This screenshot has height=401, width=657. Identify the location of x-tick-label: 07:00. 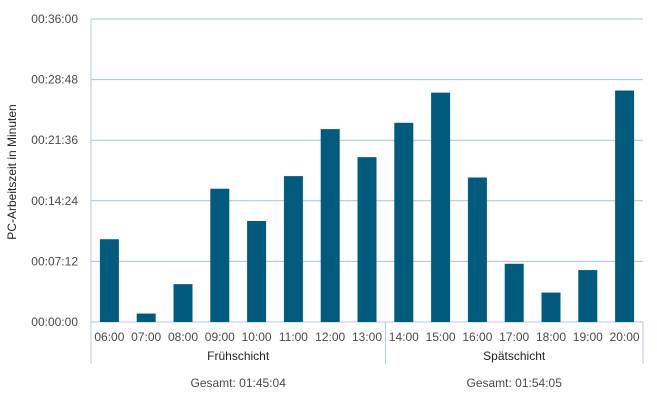
(146, 337).